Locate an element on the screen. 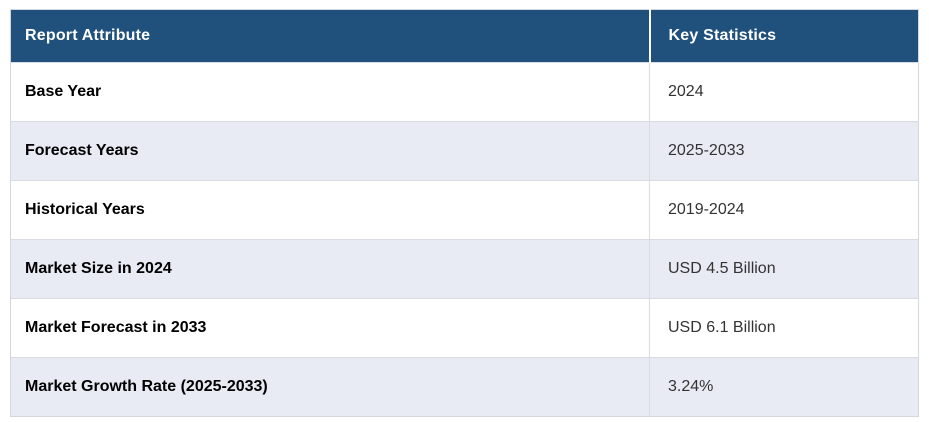  table-row: Historical Years 2019-2024 is located at coordinates (464, 210).